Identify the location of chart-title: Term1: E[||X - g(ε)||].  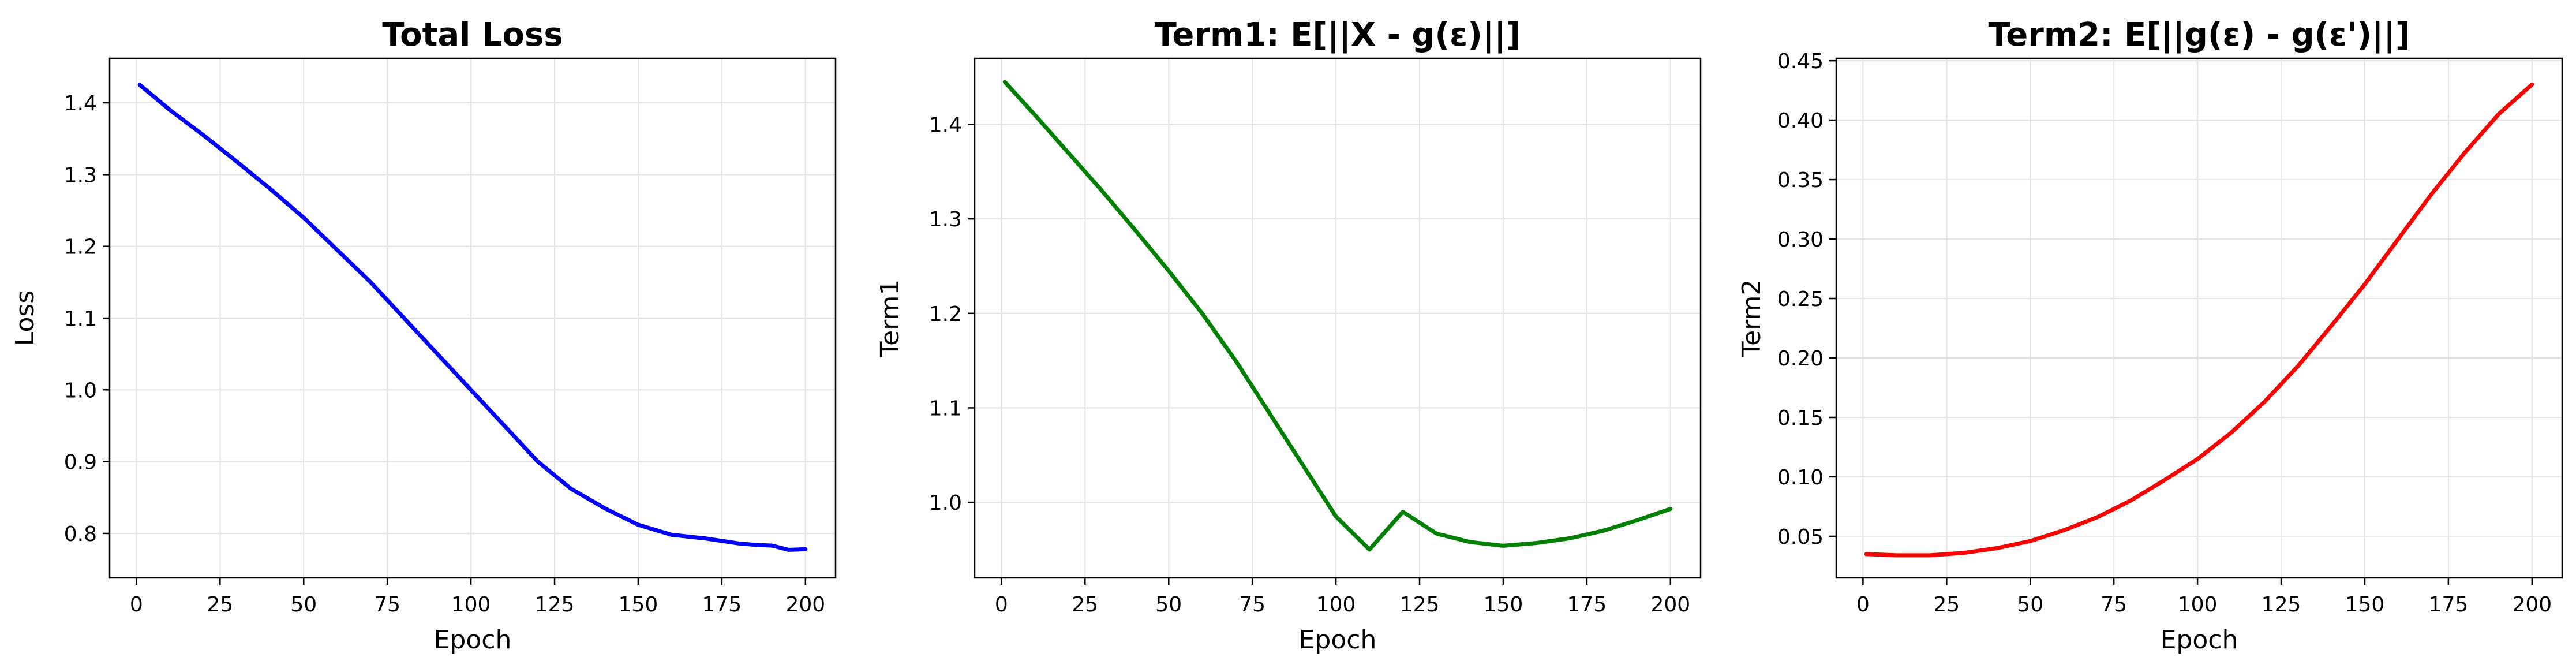
(1338, 35).